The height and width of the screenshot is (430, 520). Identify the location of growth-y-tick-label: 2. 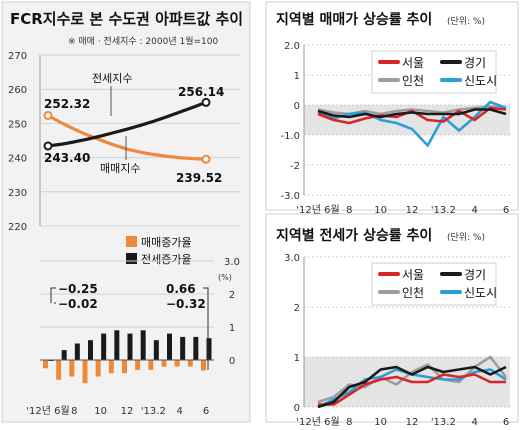
(232, 295).